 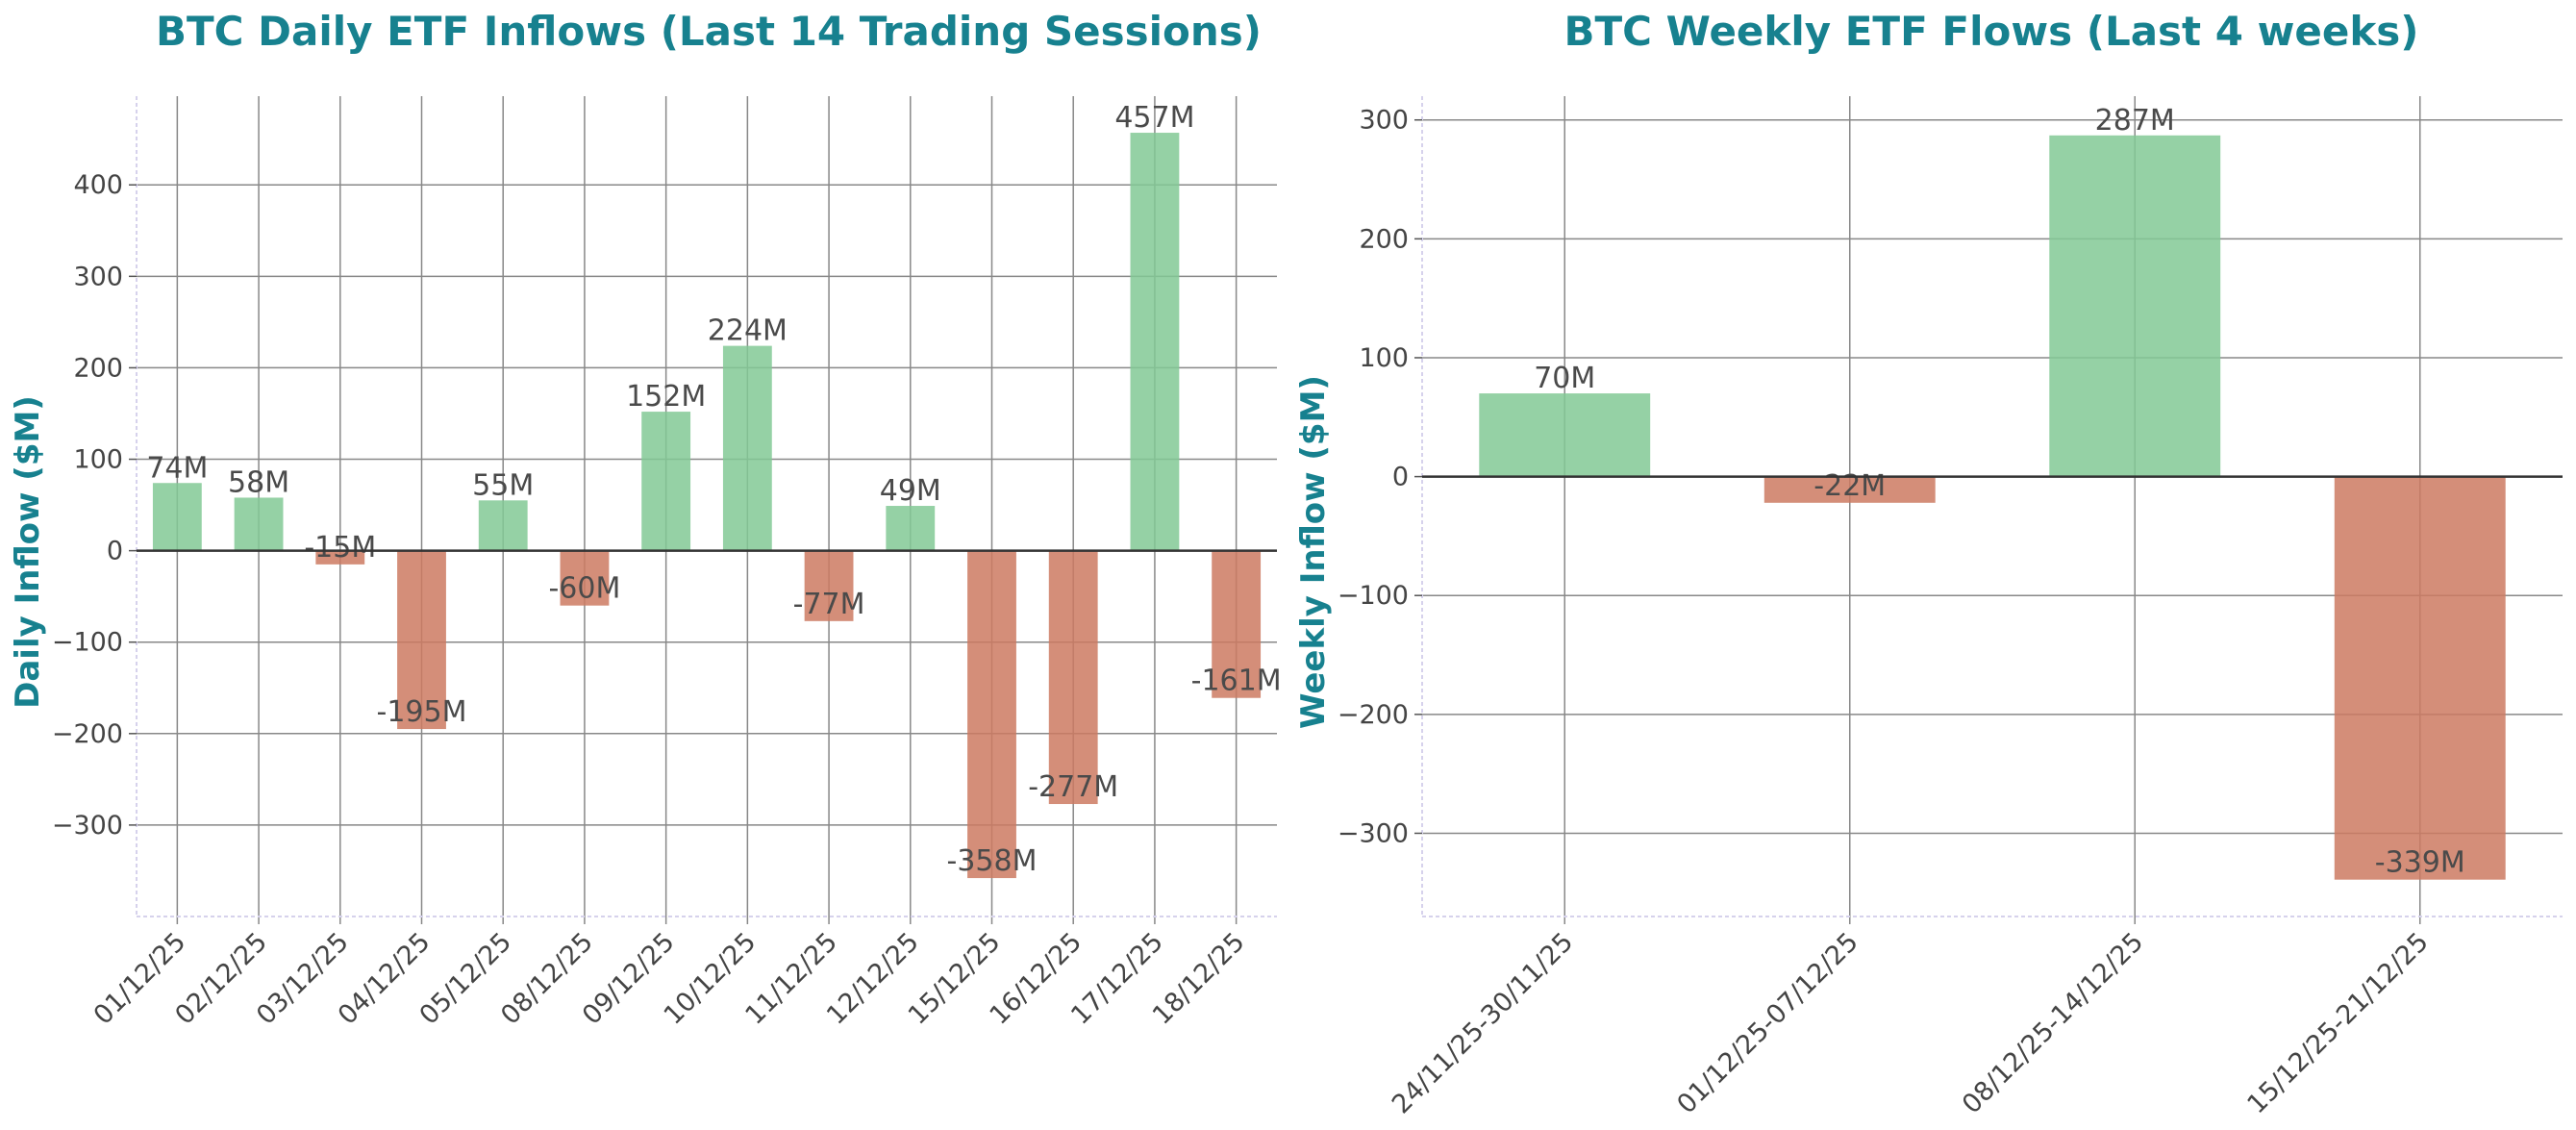 I want to click on y-axis-label: Weekly Inflow ($M), so click(x=1313, y=552).